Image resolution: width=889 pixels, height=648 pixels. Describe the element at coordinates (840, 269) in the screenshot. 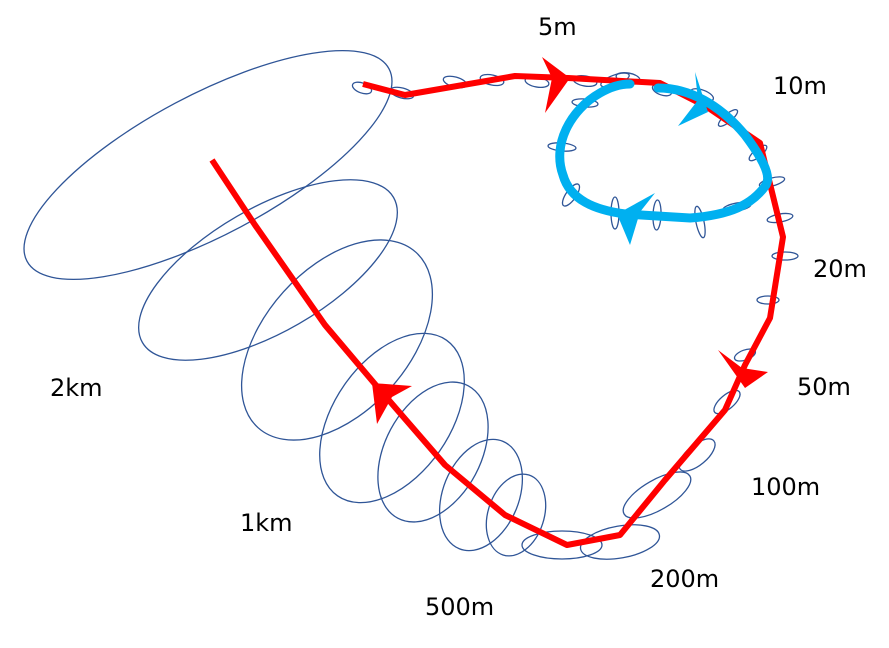

I see `label-20m: 20m` at that location.